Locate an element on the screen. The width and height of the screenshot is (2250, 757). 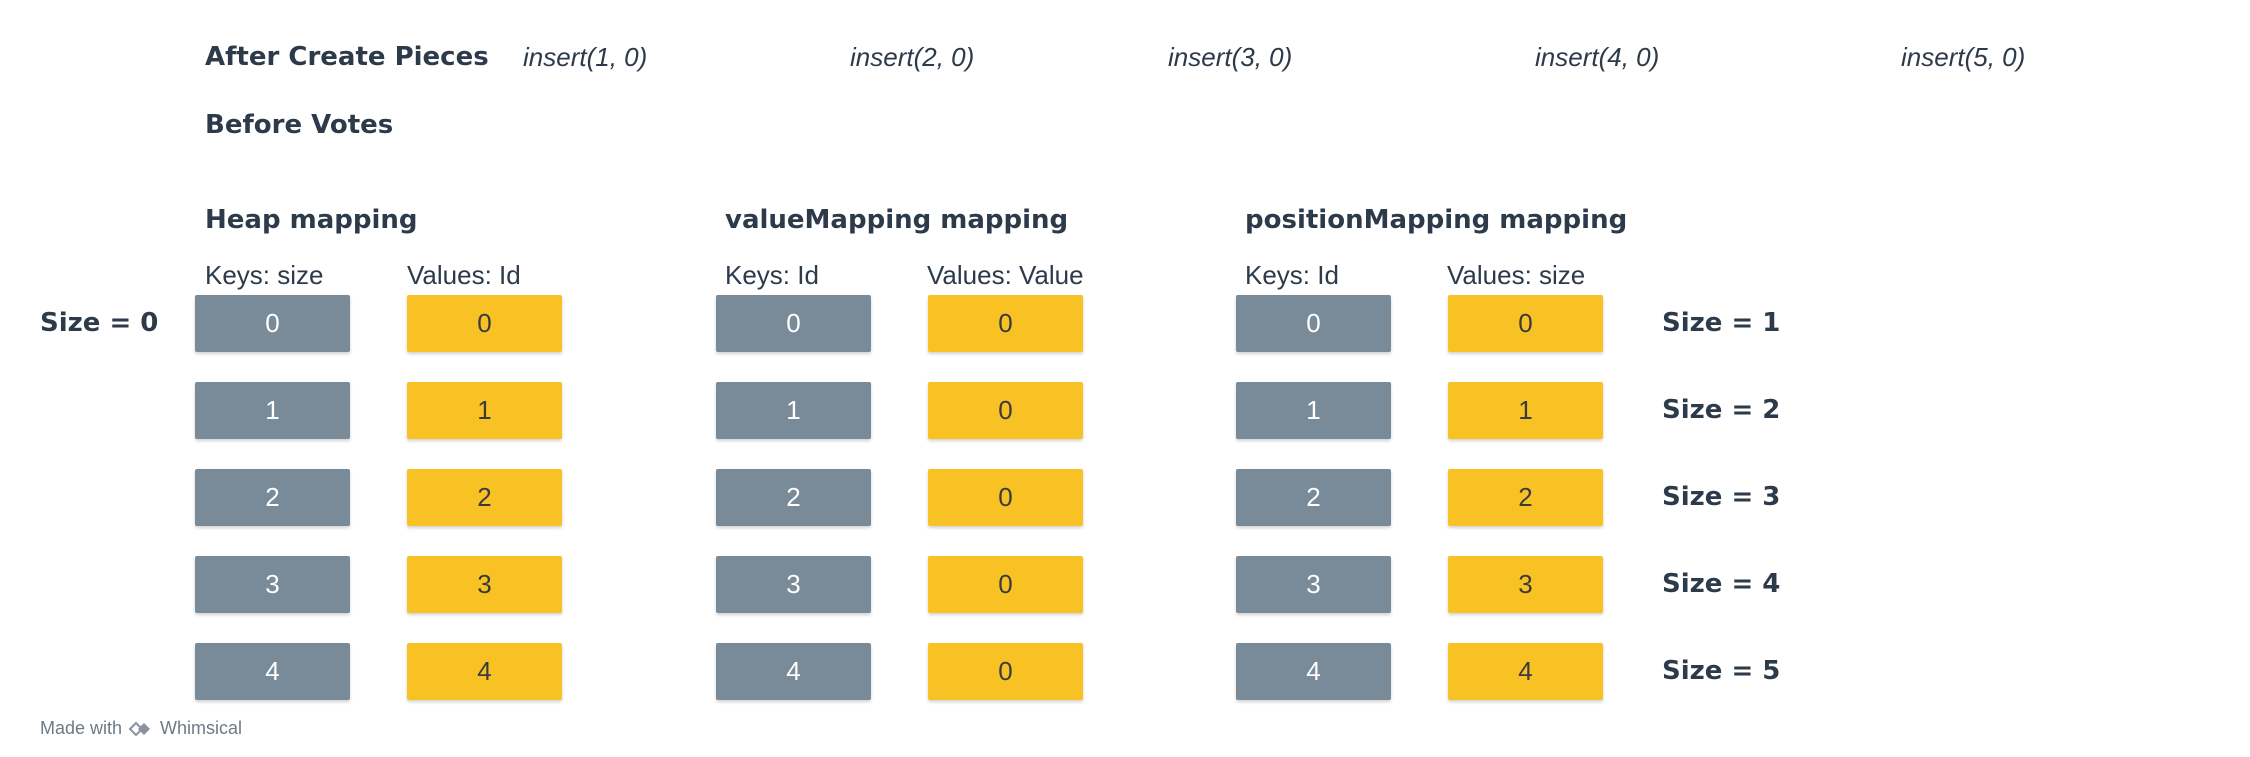
position-mapping-title: positionMapping mapping is located at coordinates (1436, 220).